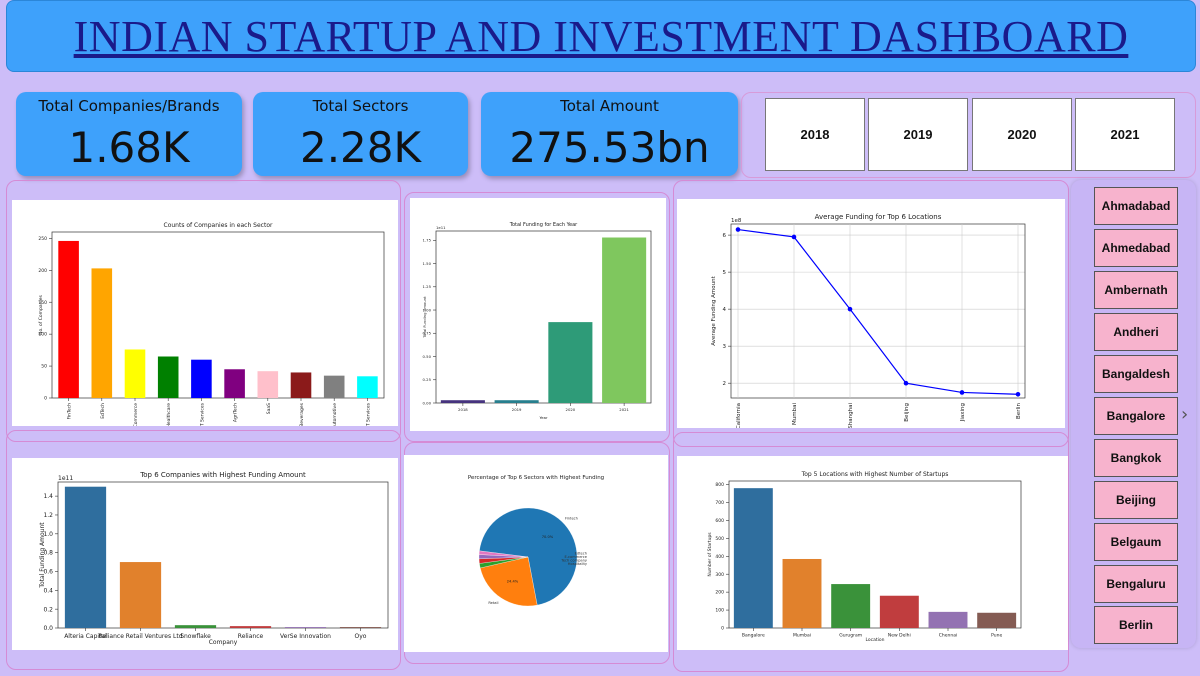 The image size is (1200, 676). I want to click on y-axis-label: Total Funding Amount, so click(424, 317).